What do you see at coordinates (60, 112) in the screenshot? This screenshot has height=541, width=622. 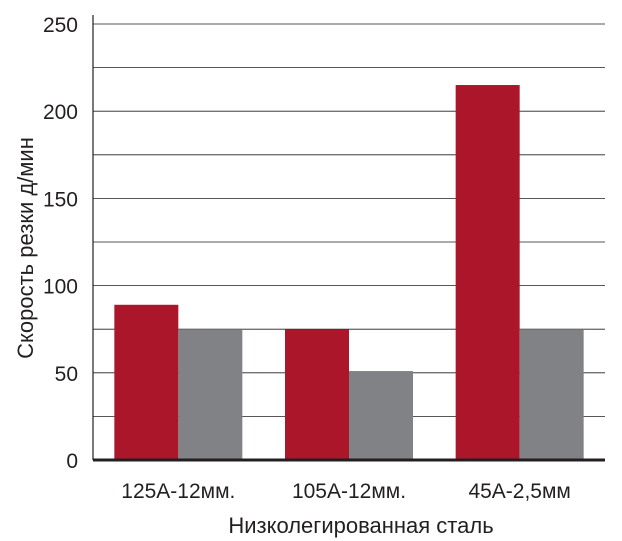 I see `y-tick-label: 200` at bounding box center [60, 112].